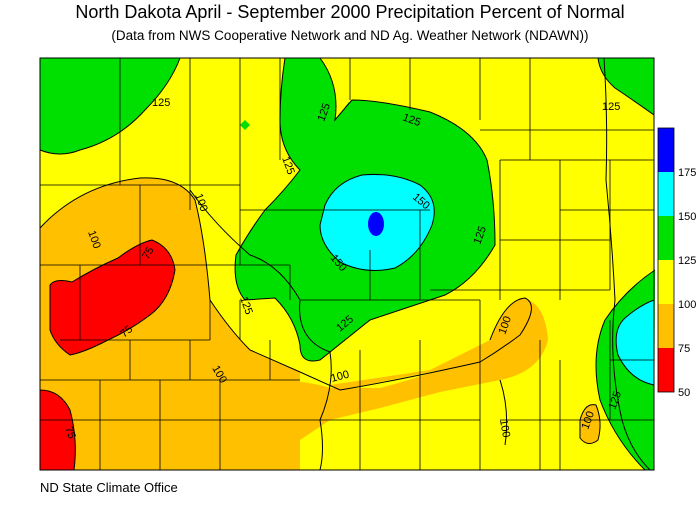  I want to click on legend-tick: 75, so click(684, 349).